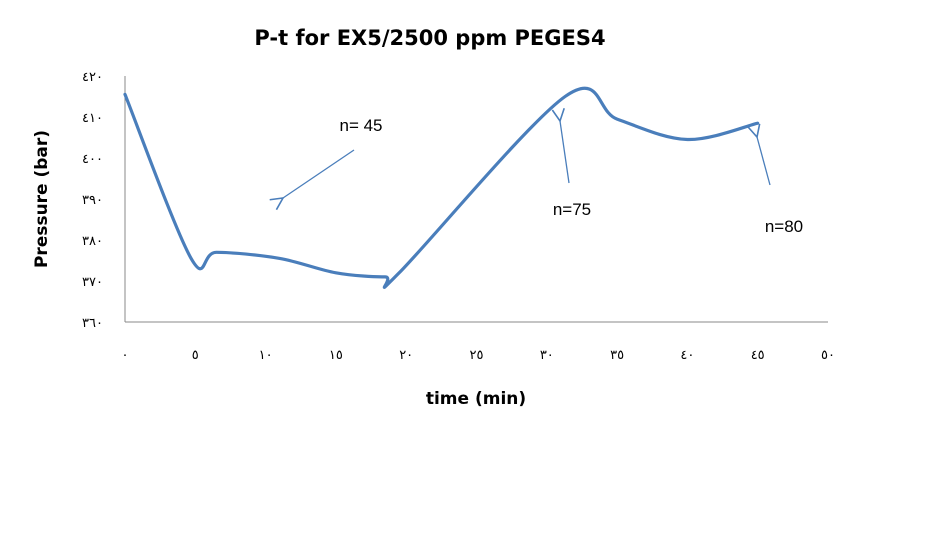 This screenshot has height=543, width=925. What do you see at coordinates (543, 176) in the screenshot?
I see `annotations: n= 45 n=75 n=80` at bounding box center [543, 176].